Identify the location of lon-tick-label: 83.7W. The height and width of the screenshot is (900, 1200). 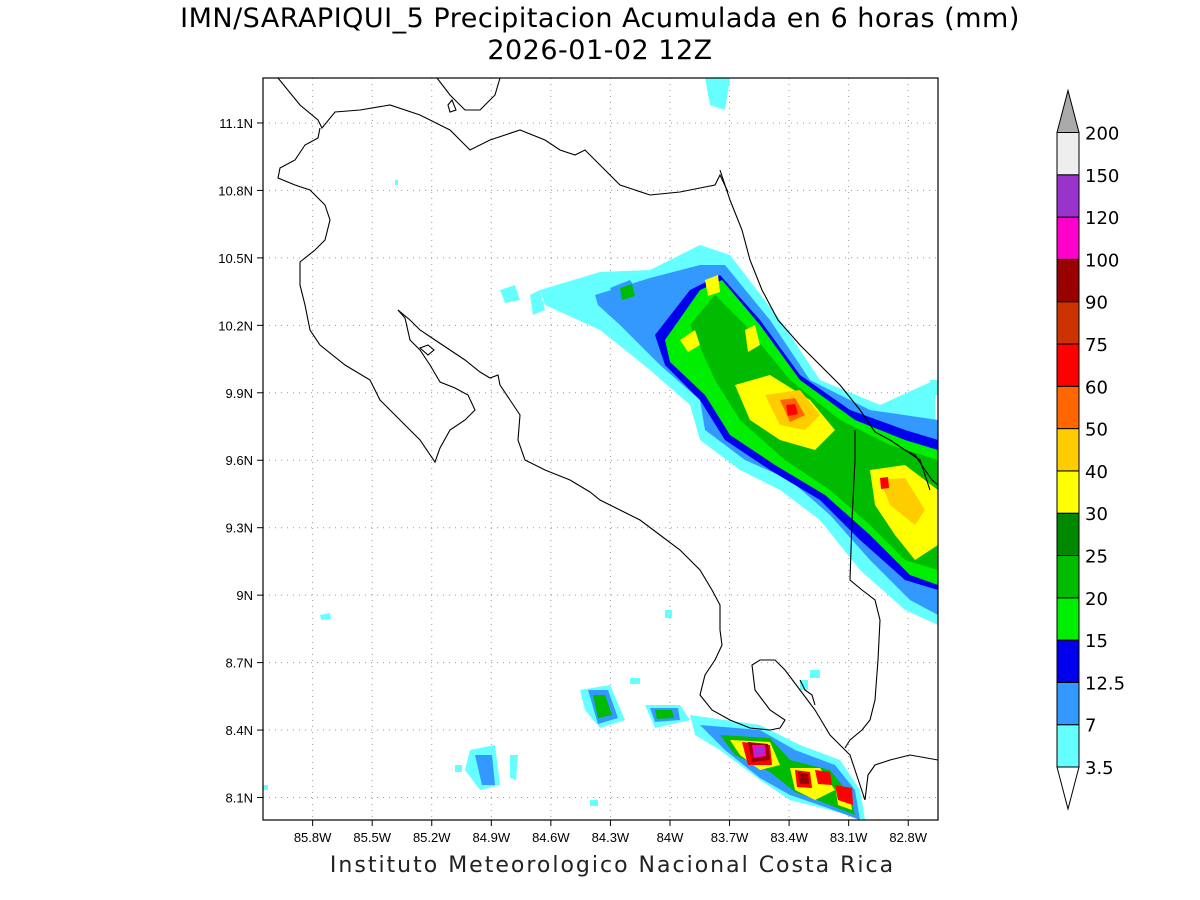
(730, 837).